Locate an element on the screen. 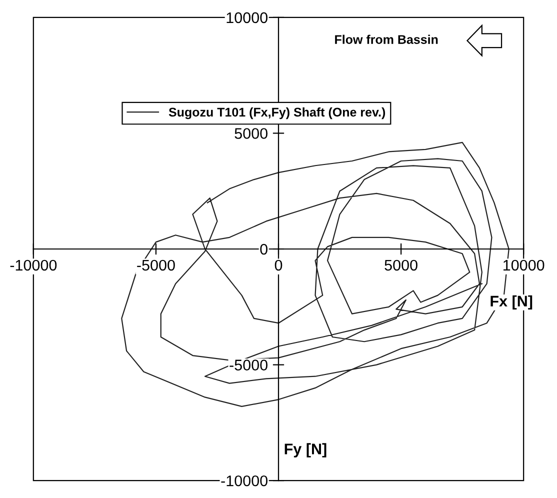  x-tick-label: 0 is located at coordinates (278, 265).